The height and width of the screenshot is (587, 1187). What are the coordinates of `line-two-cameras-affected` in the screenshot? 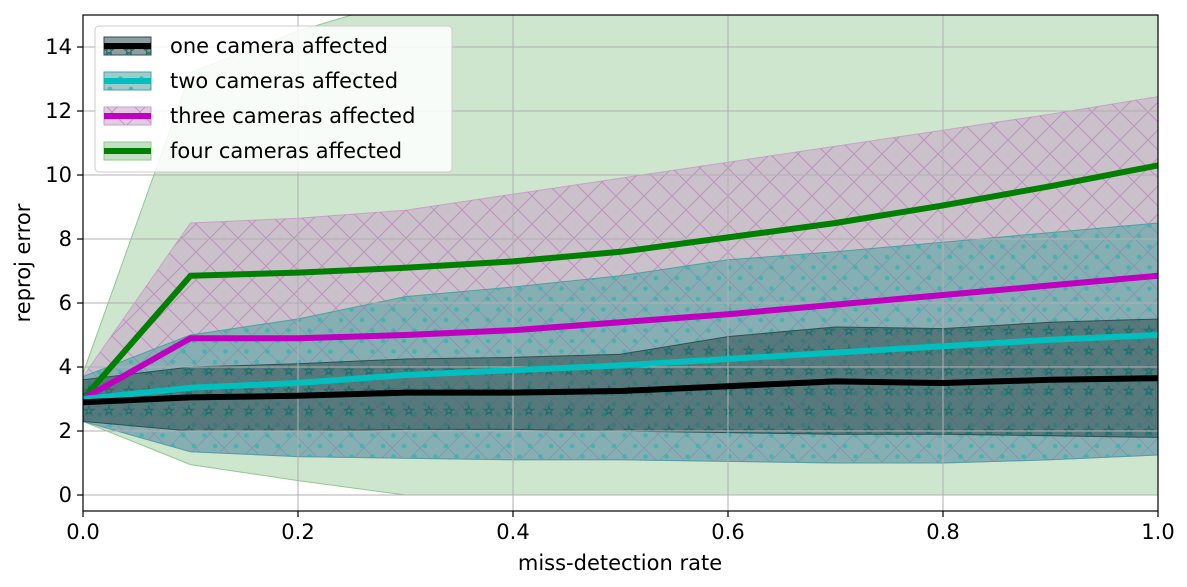 It's located at (620, 367).